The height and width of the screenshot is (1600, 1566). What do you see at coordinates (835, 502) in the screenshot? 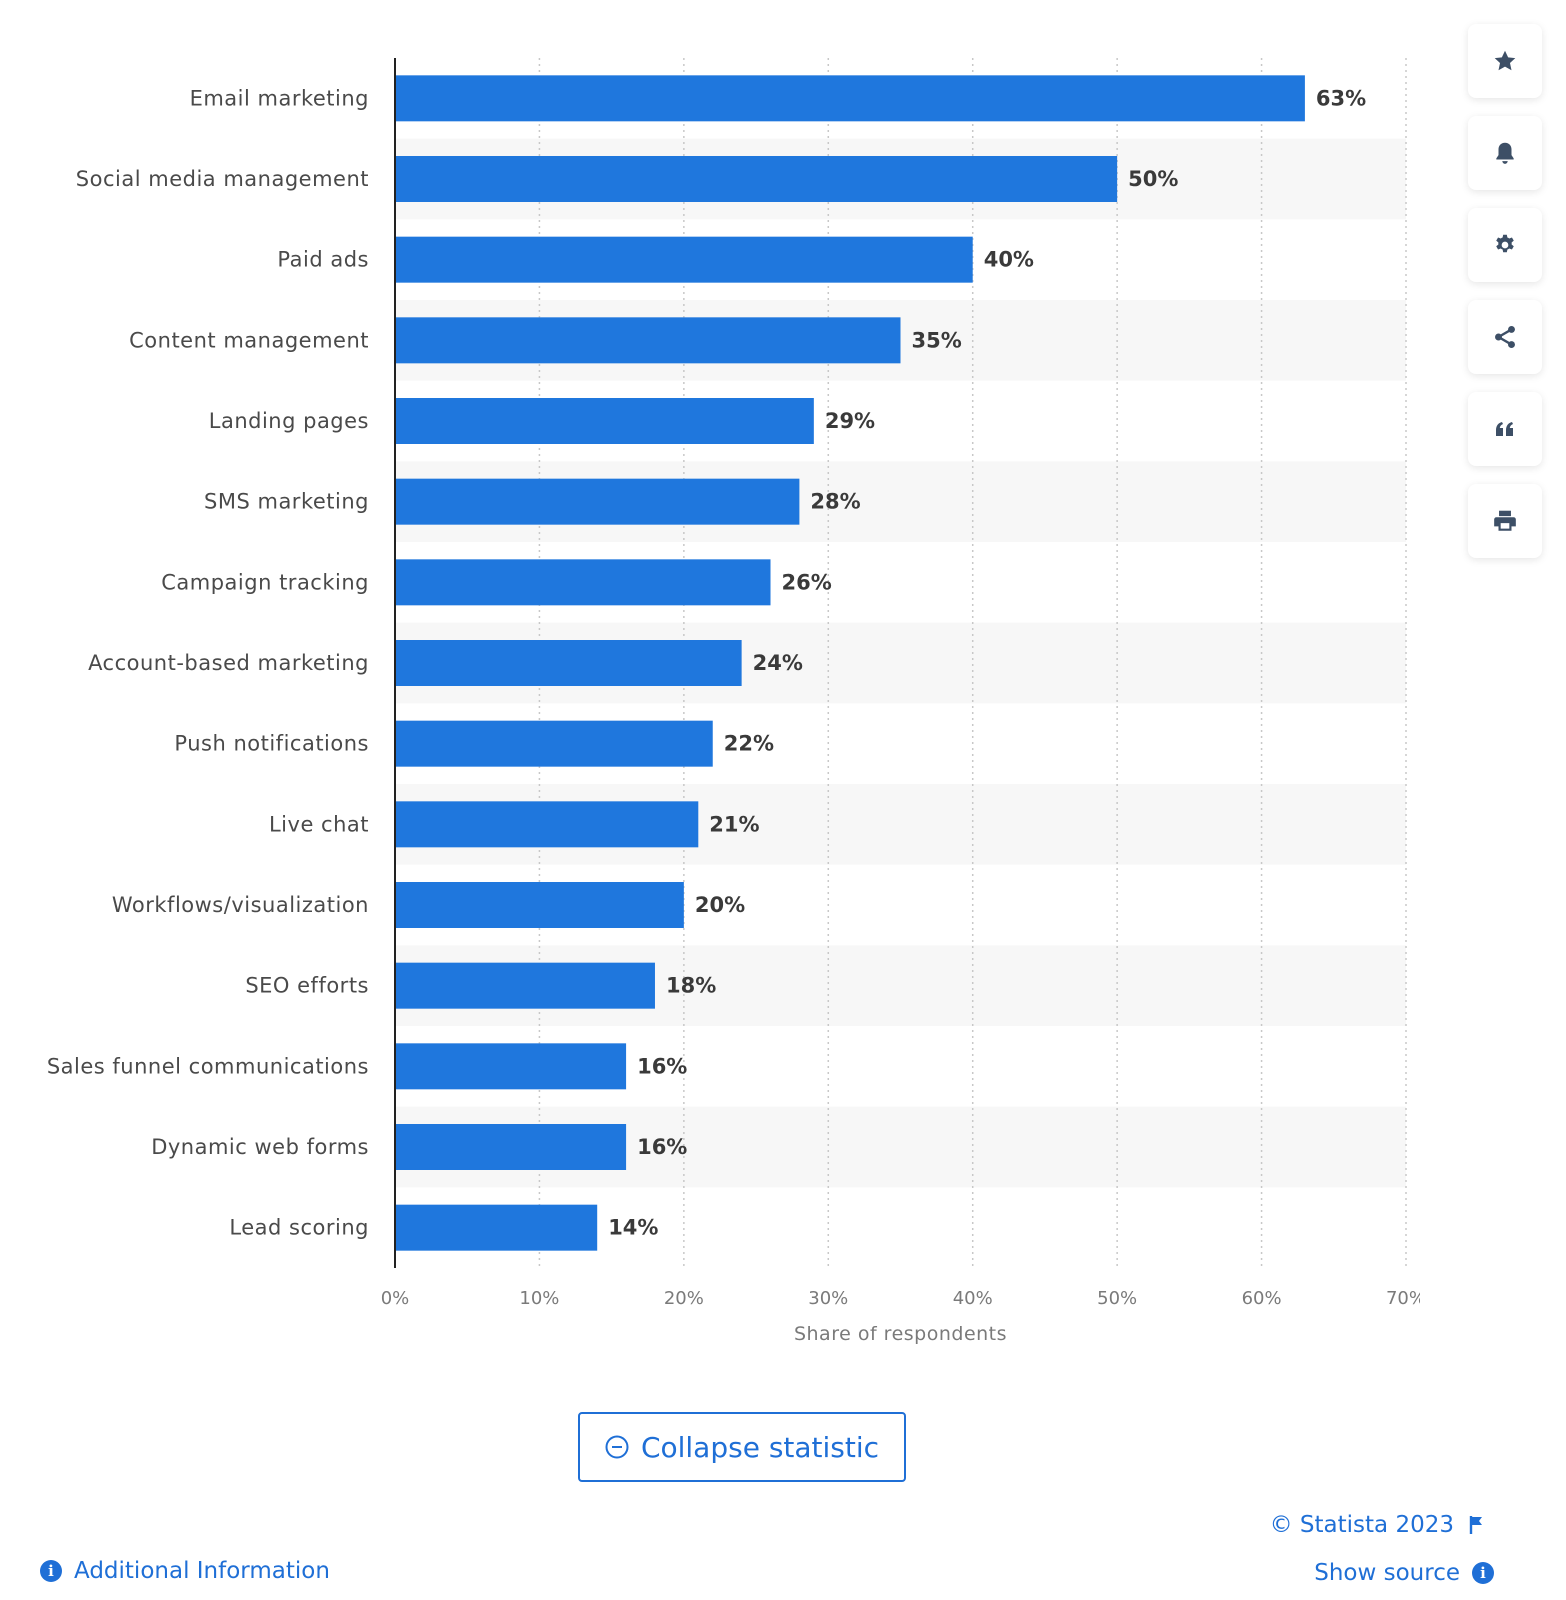
I see `value-label: 28%` at bounding box center [835, 502].